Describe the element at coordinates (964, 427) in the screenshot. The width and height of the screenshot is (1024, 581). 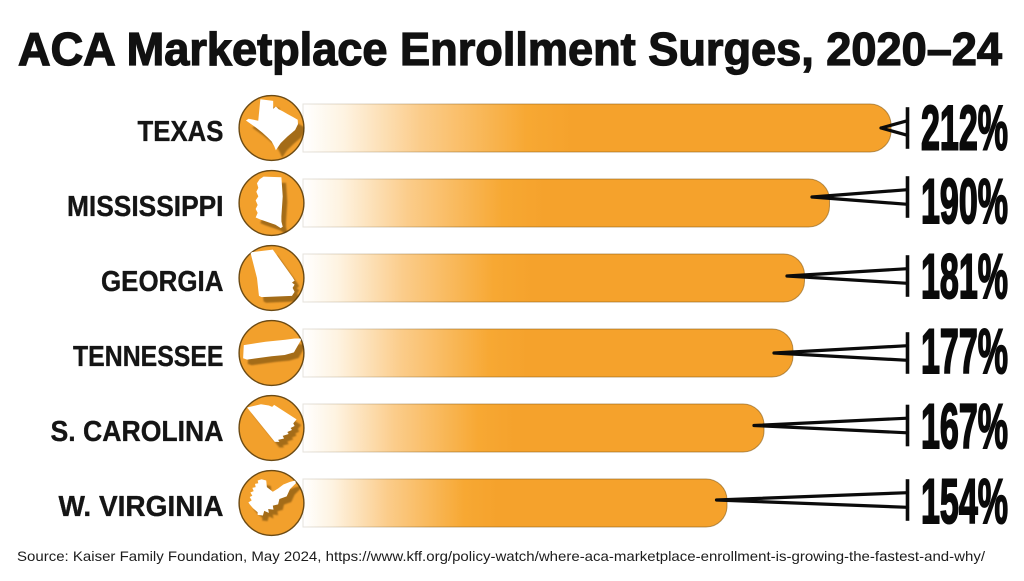
I see `svg-text: 167%` at that location.